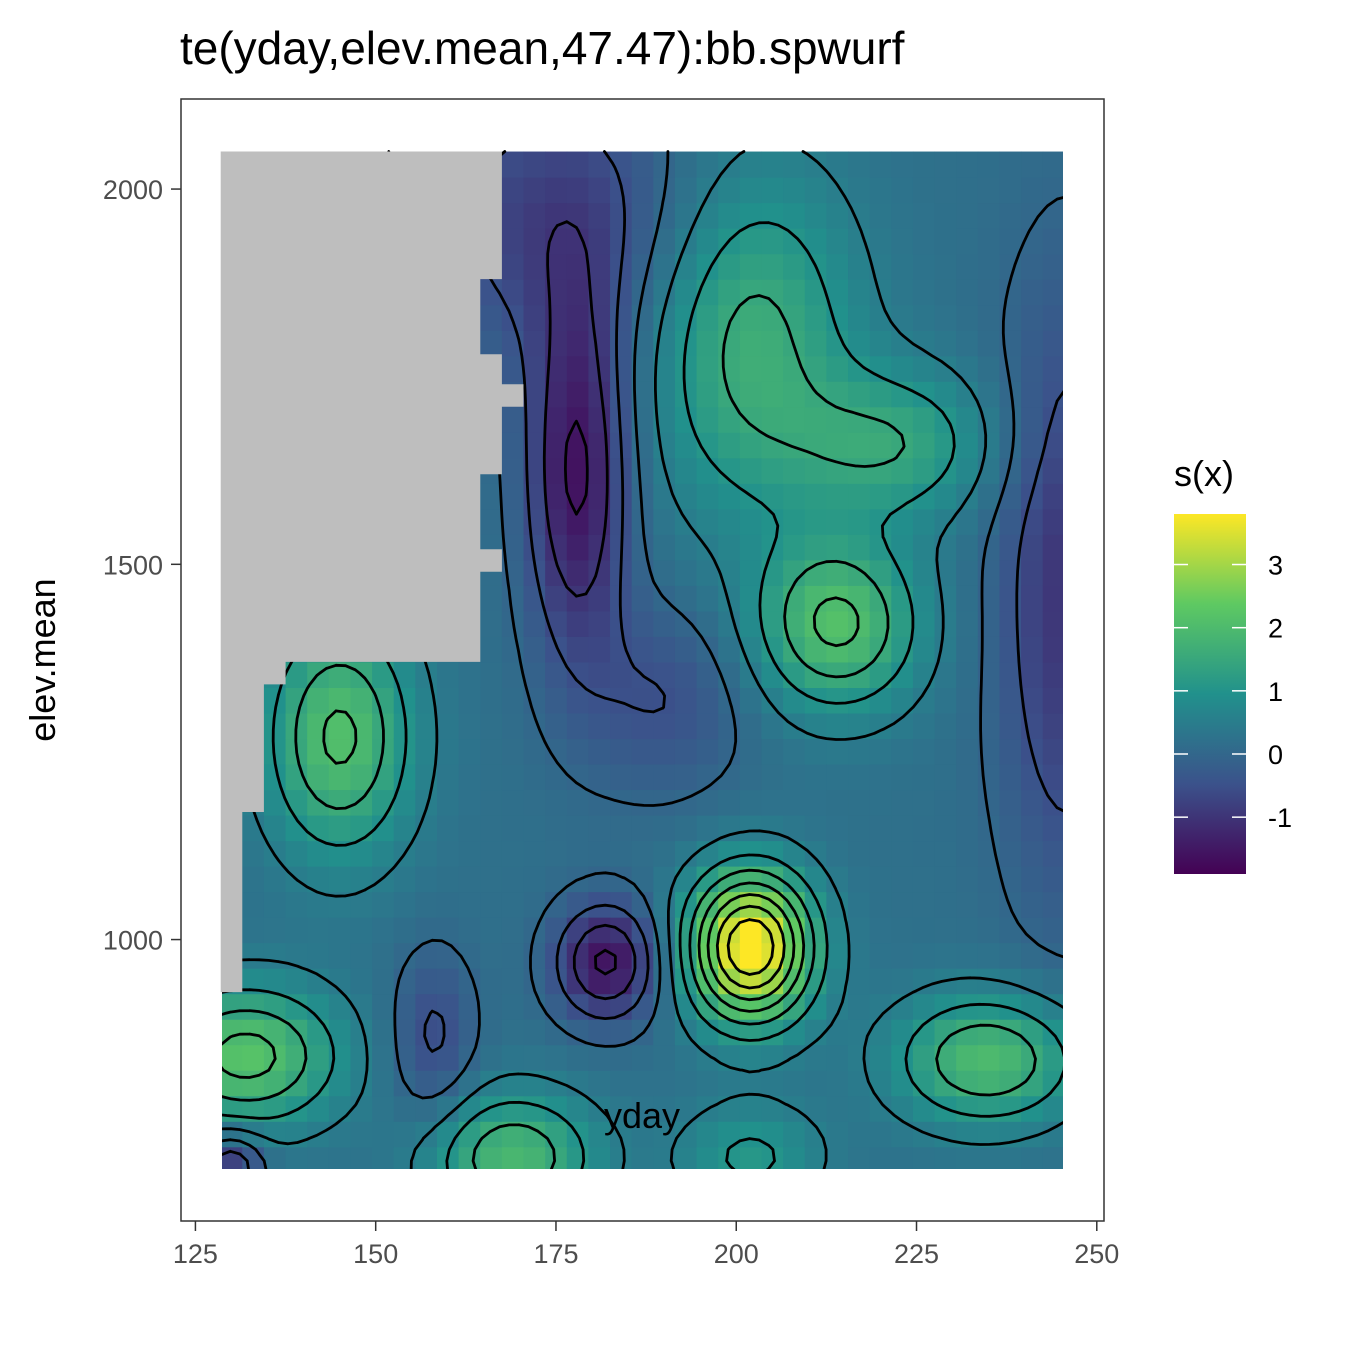 The image size is (1346, 1359). Describe the element at coordinates (133, 190) in the screenshot. I see `y-tick-label: 2000` at that location.